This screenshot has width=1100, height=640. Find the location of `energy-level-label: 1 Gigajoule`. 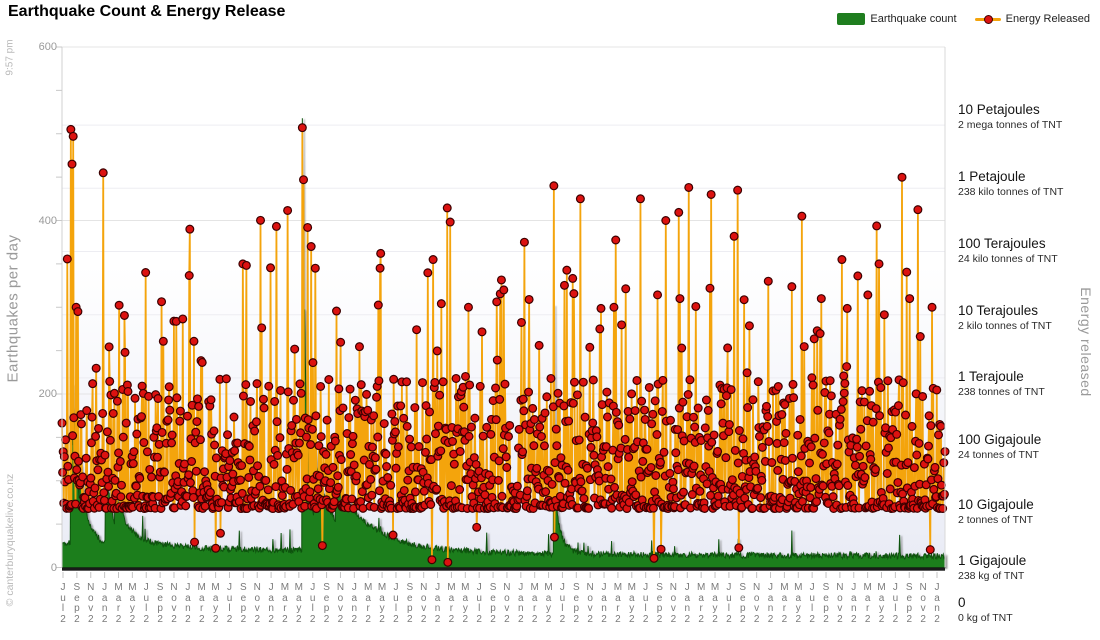

energy-level-label: 1 Gigajoule is located at coordinates (992, 560).